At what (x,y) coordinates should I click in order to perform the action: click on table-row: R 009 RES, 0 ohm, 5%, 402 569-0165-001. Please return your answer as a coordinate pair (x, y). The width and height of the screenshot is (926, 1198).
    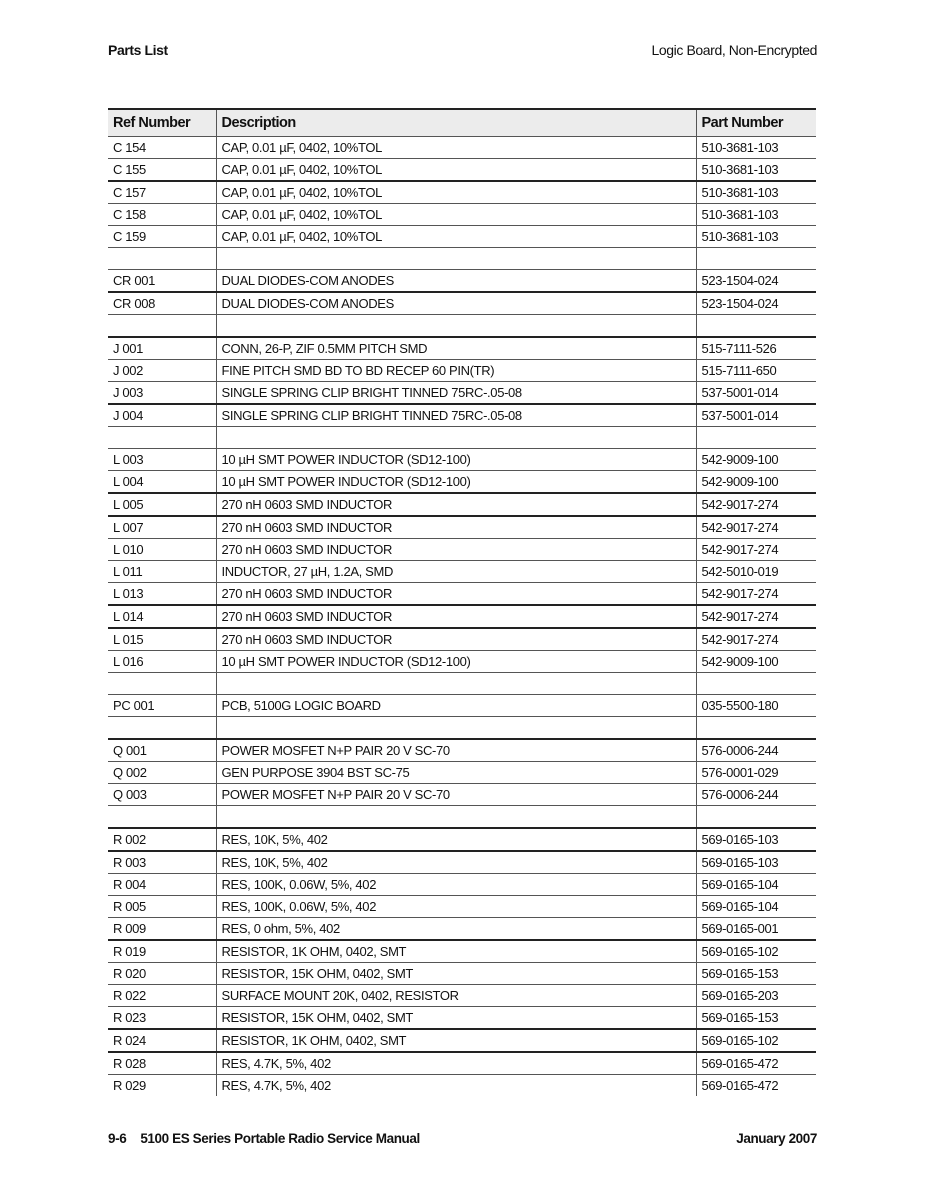
    Looking at the image, I should click on (462, 928).